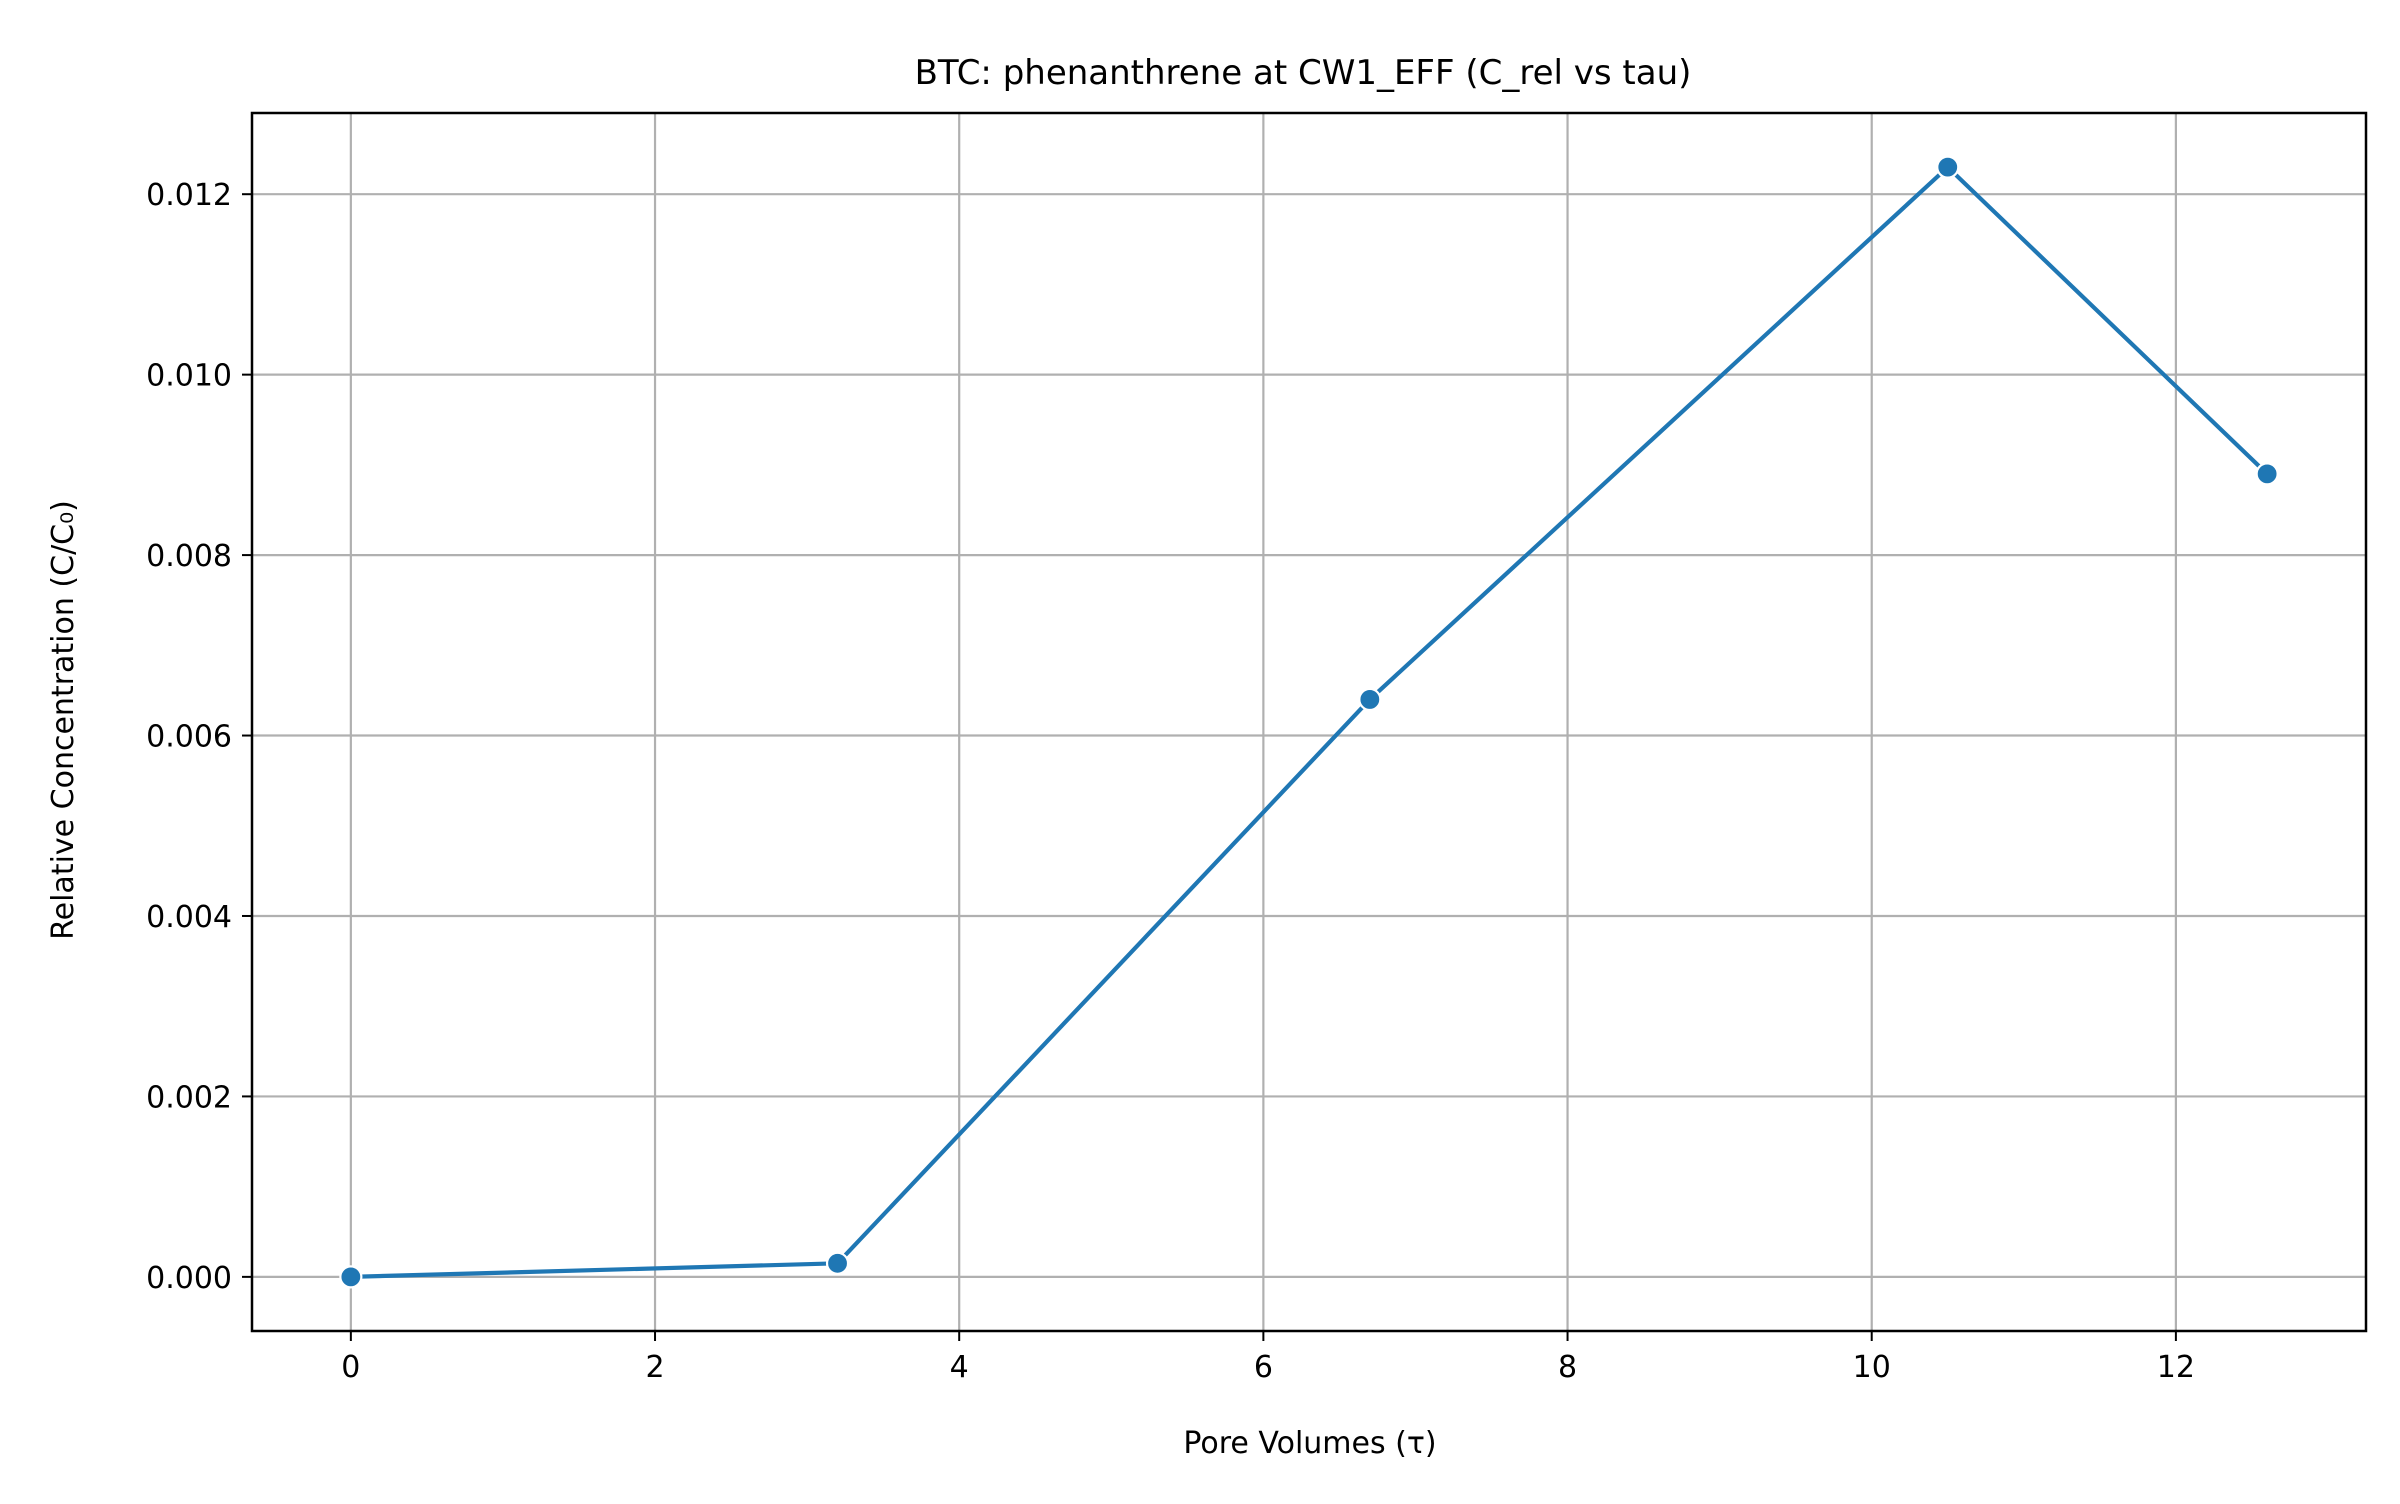  Describe the element at coordinates (1872, 1367) in the screenshot. I see `x-tick-label: 10` at that location.